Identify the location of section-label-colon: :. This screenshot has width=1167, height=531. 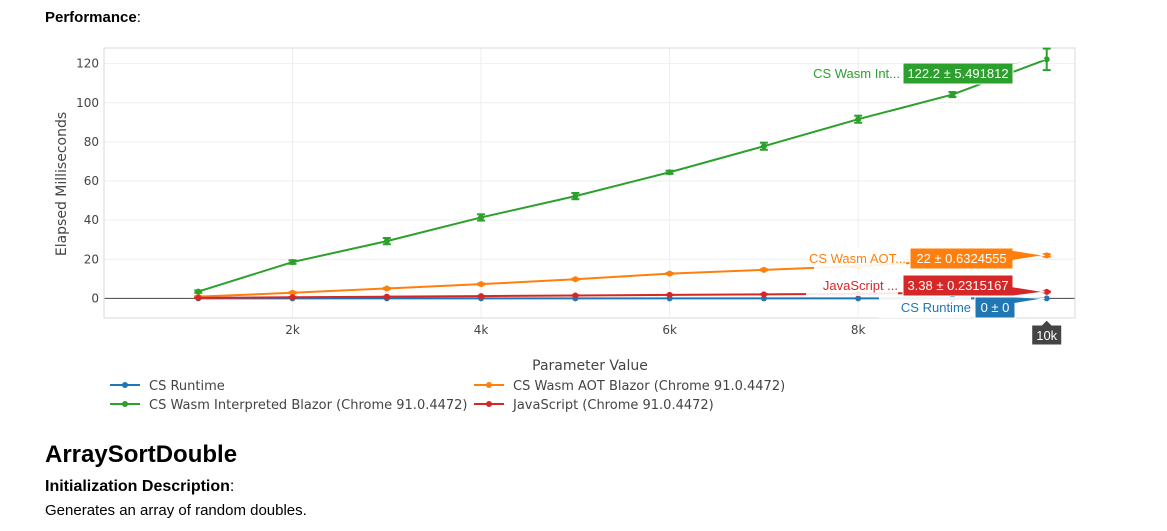
(138, 17).